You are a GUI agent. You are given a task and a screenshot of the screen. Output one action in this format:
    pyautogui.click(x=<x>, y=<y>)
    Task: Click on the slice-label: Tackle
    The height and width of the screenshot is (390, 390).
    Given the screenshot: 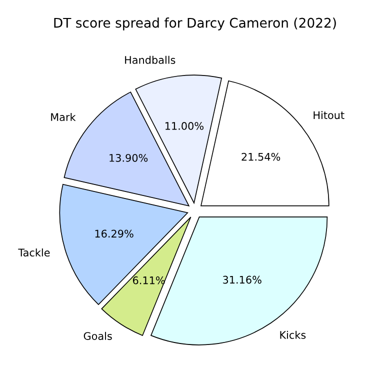 What is the action you would take?
    pyautogui.click(x=34, y=252)
    